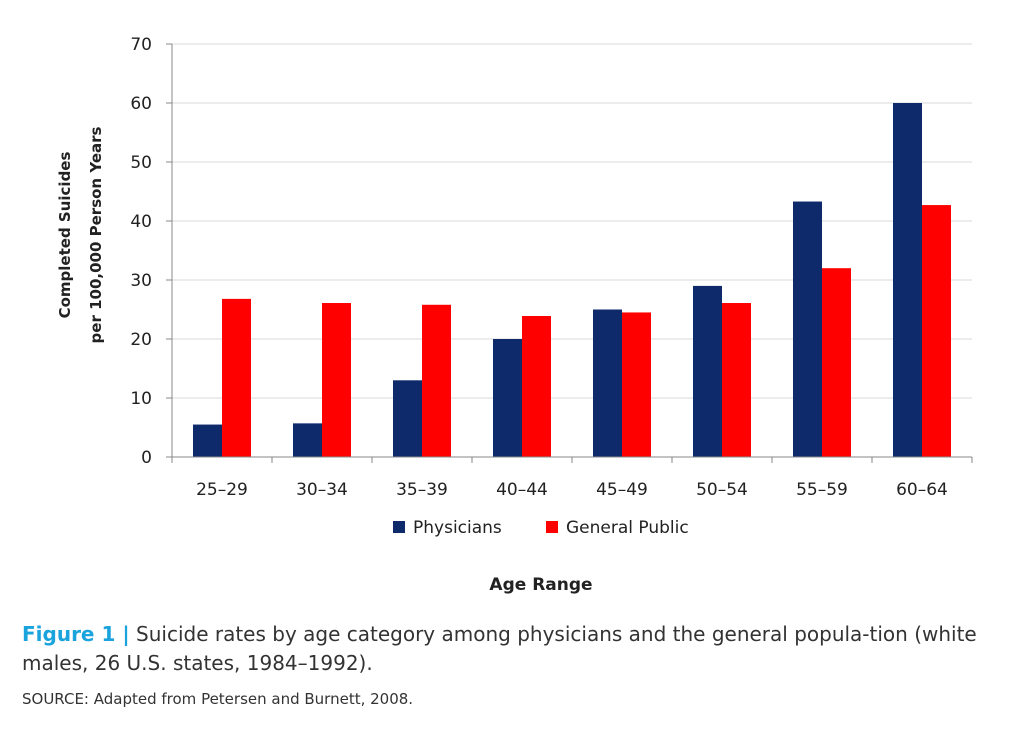 Image resolution: width=1024 pixels, height=730 pixels. What do you see at coordinates (457, 528) in the screenshot?
I see `legend-label: Physicians` at bounding box center [457, 528].